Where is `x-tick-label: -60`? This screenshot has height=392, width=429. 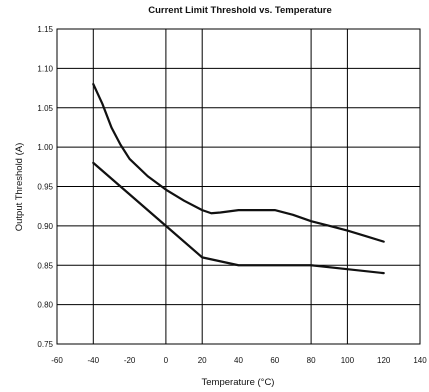 x-tick-label: -60 is located at coordinates (57, 360).